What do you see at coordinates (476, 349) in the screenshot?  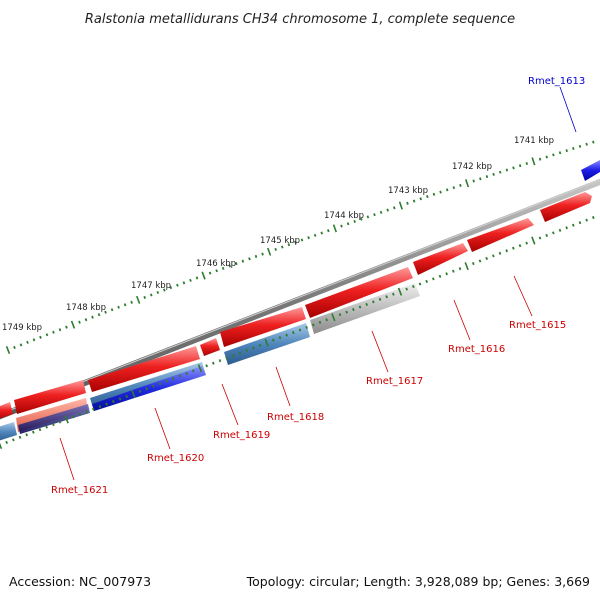 I see `gene-label-rmet-1616: Rmet_1616` at bounding box center [476, 349].